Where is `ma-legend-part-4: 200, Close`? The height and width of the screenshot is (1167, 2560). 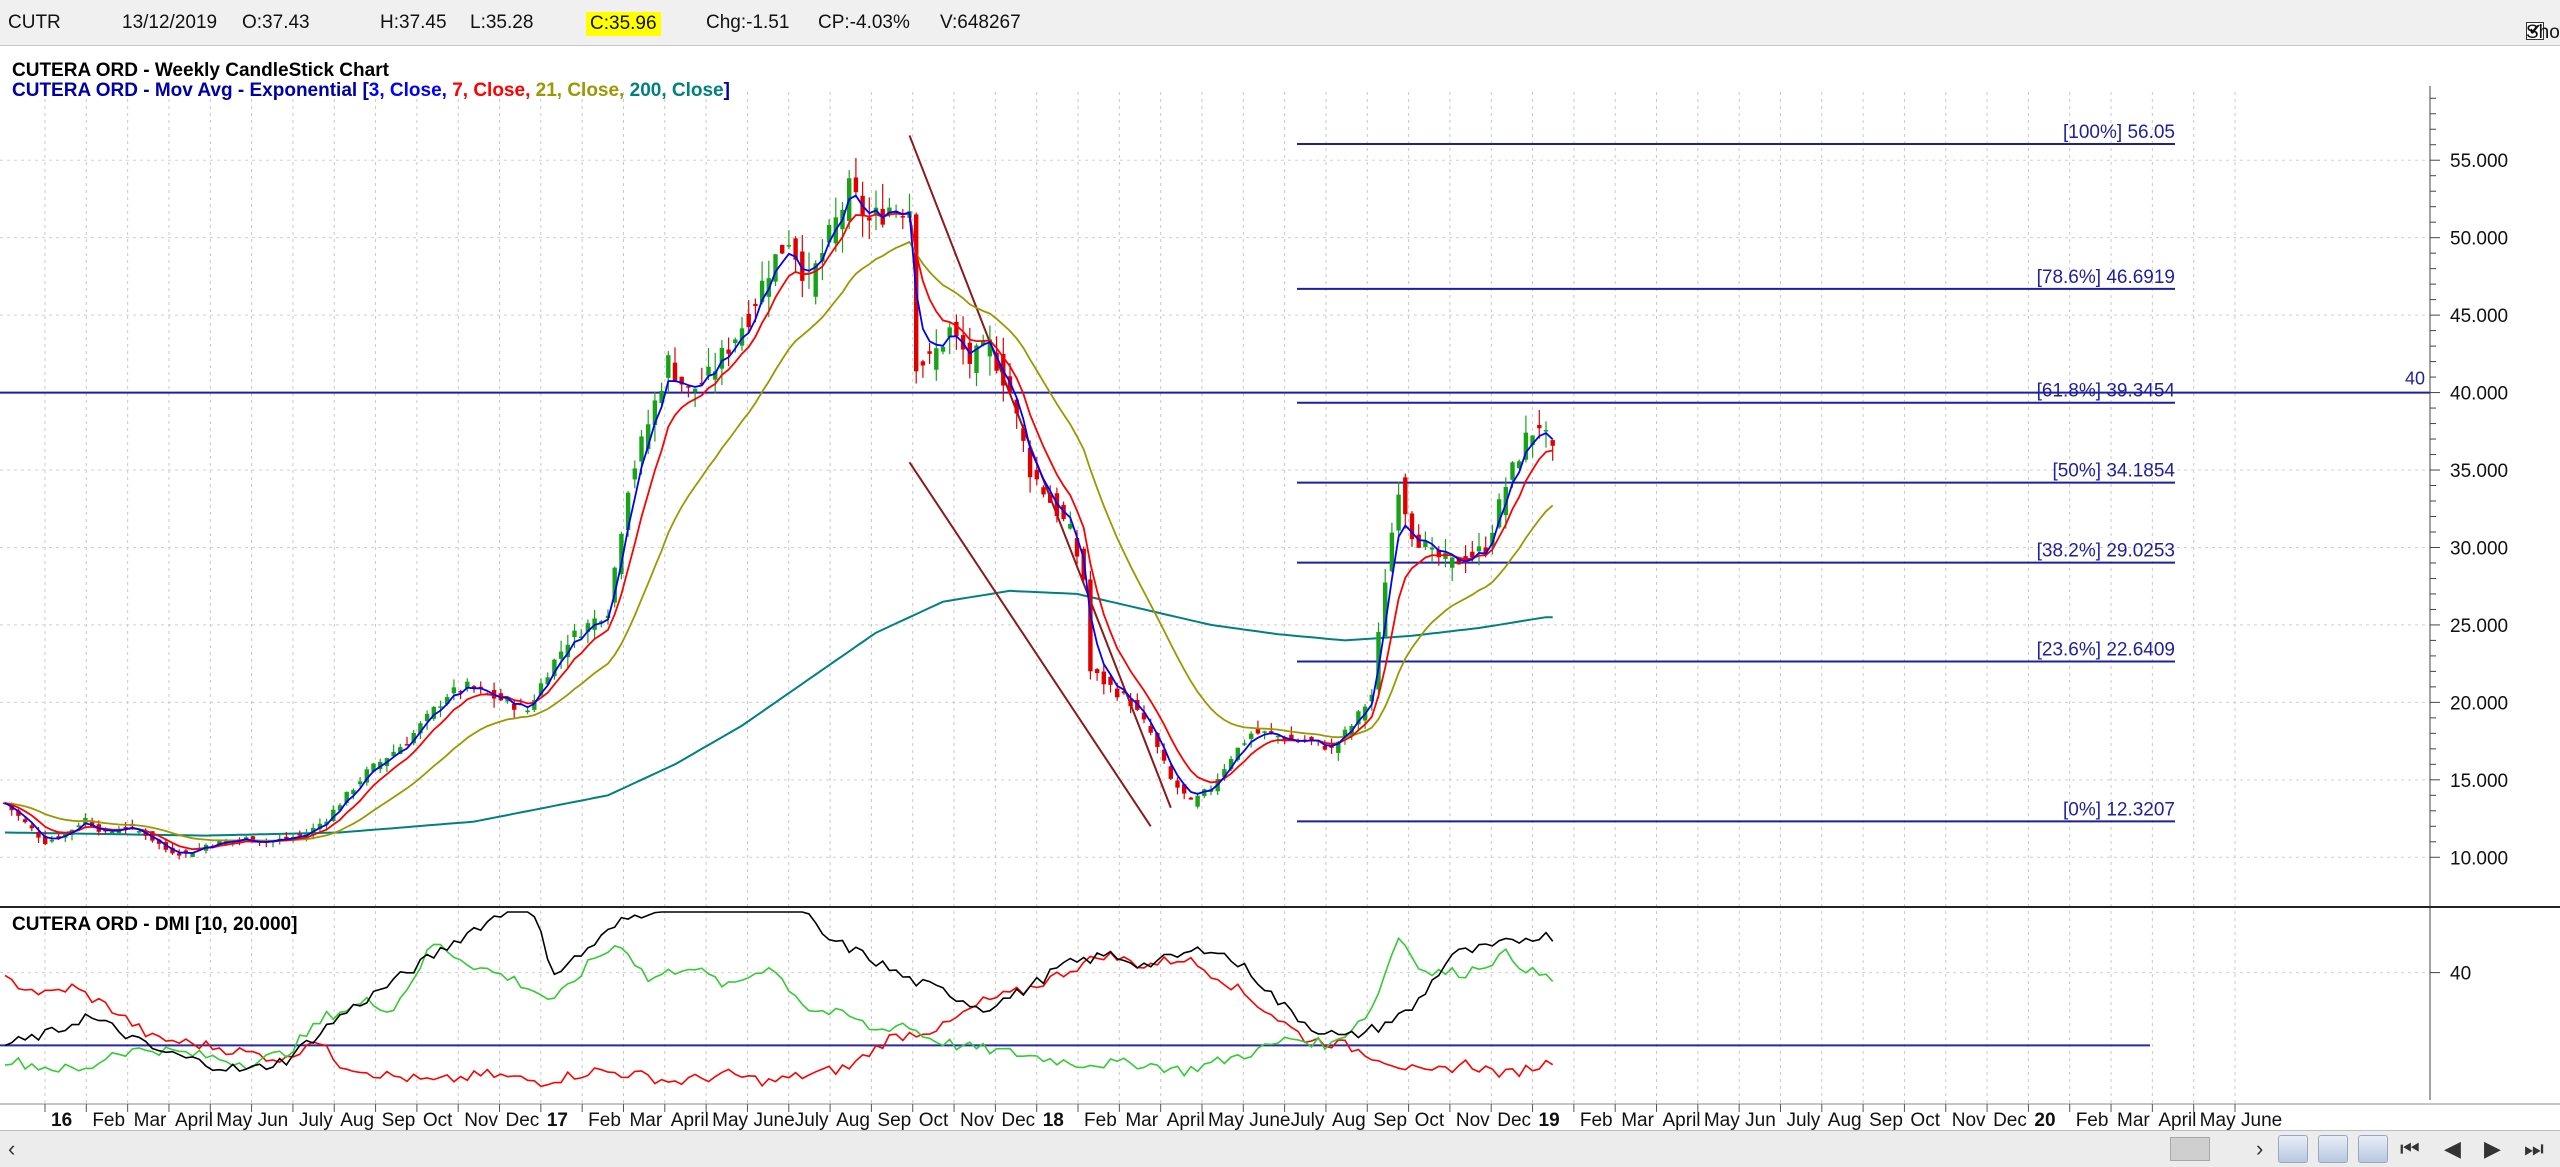 ma-legend-part-4: 200, Close is located at coordinates (677, 90).